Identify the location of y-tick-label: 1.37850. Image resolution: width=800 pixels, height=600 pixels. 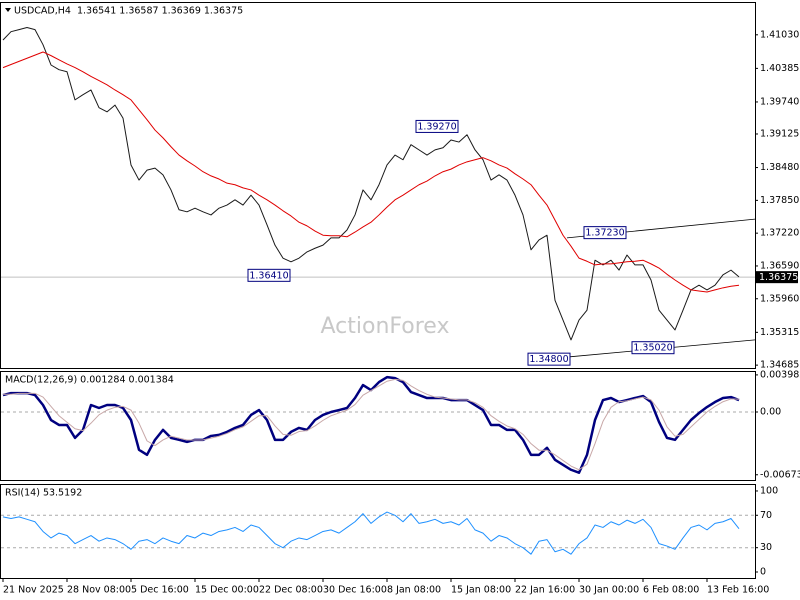
(779, 200).